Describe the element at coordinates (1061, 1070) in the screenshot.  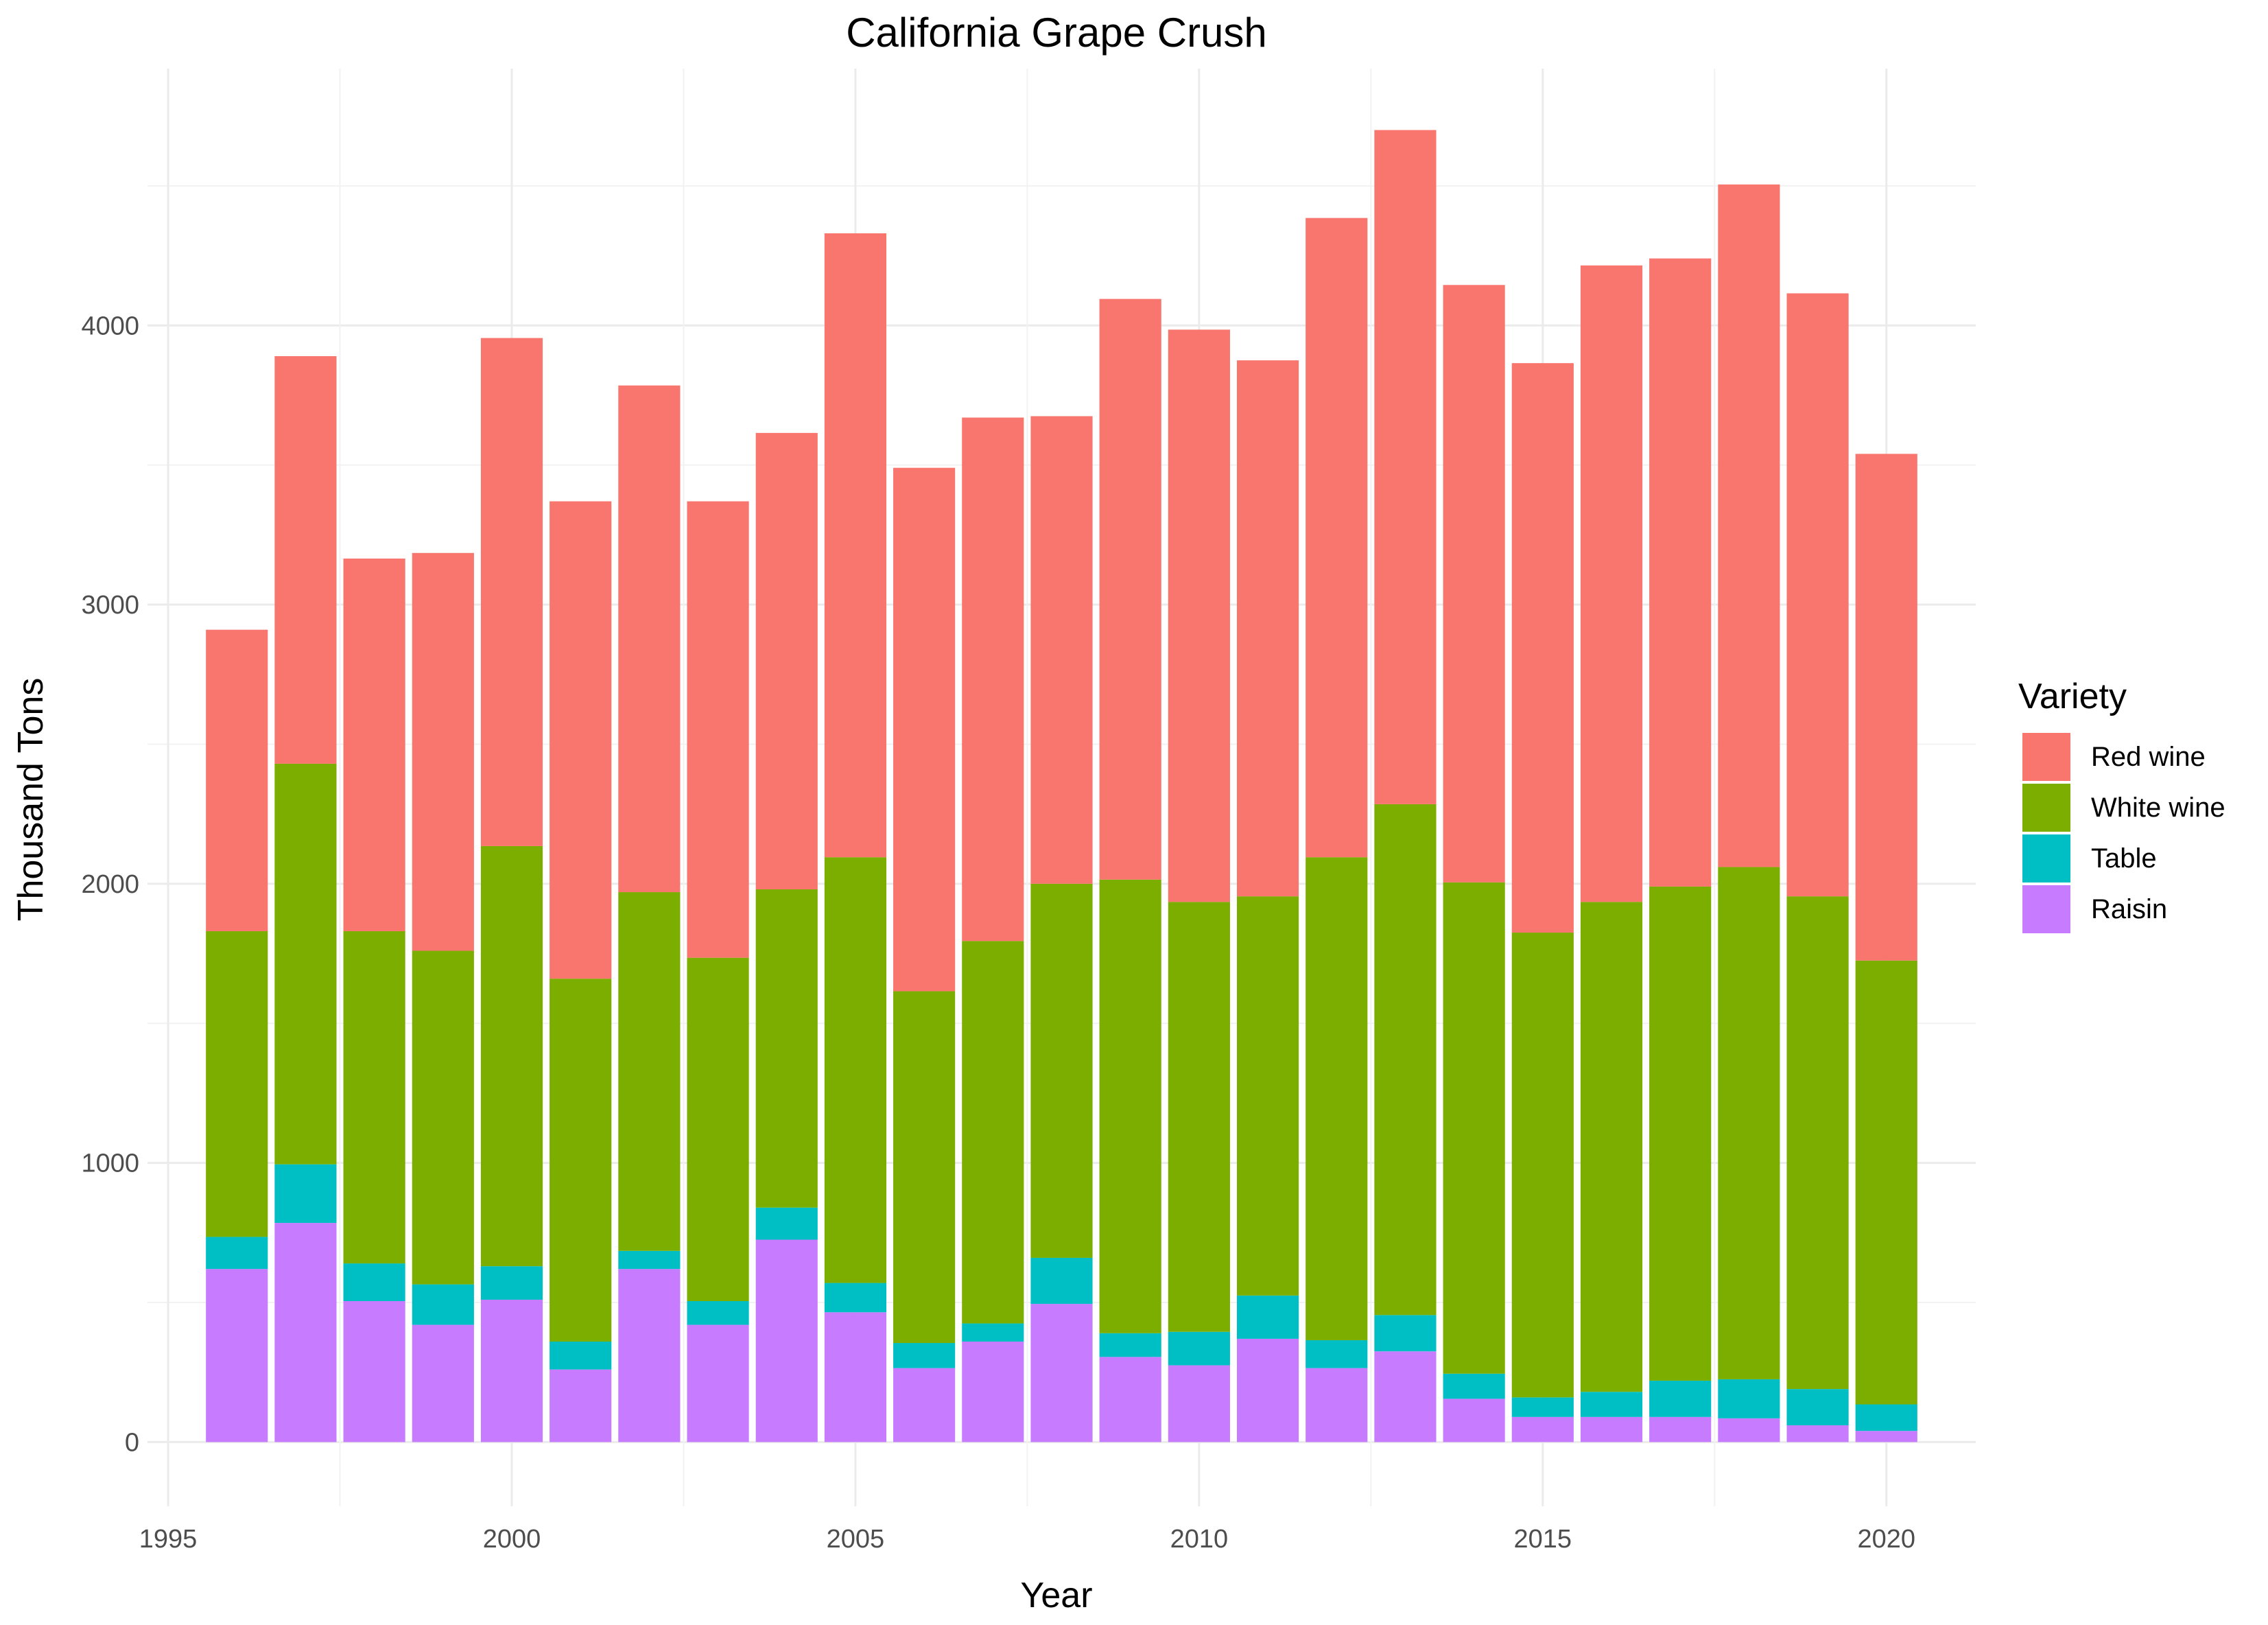
I see `bar-white-wine-2008` at that location.